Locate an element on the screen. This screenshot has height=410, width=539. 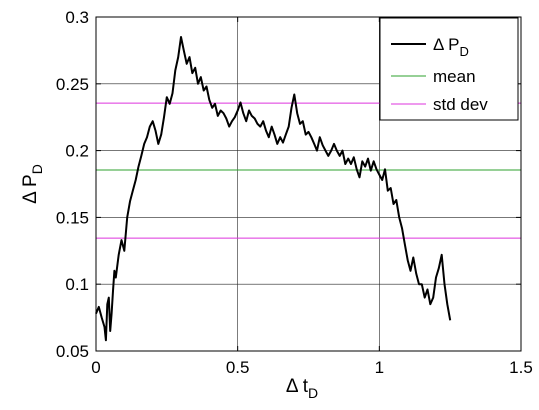
x-tick-label: 0.5 is located at coordinates (238, 367).